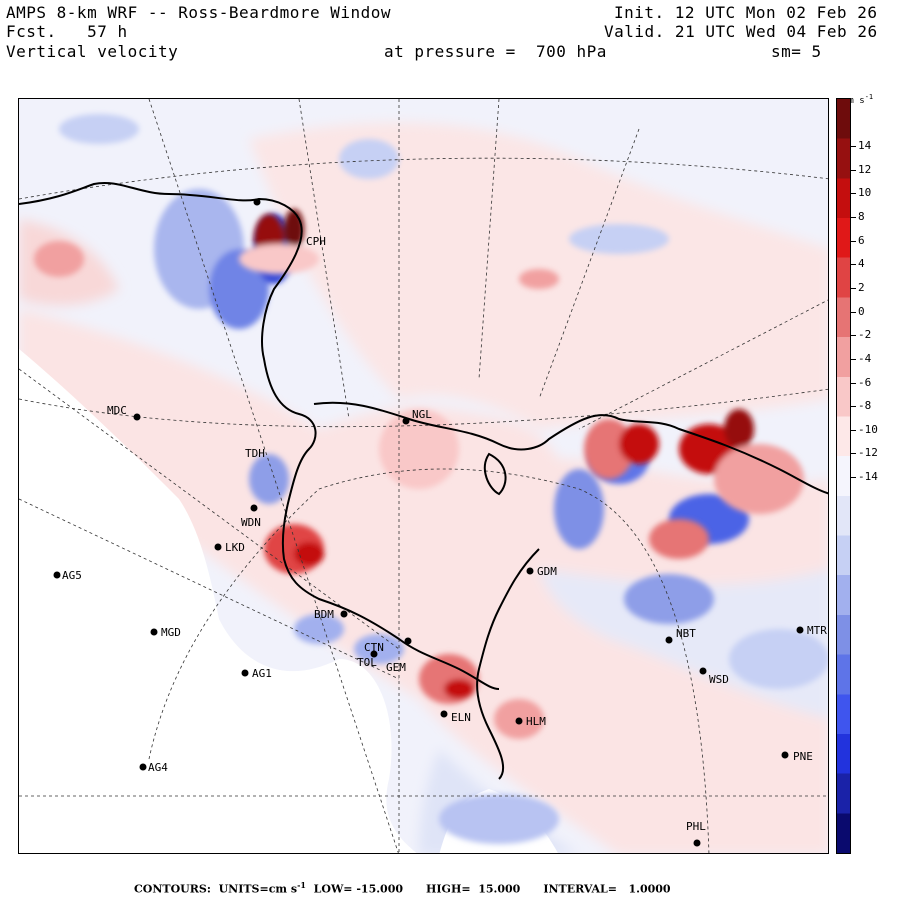 Image resolution: width=900 pixels, height=900 pixels. I want to click on station-label-cph: CPH, so click(316, 241).